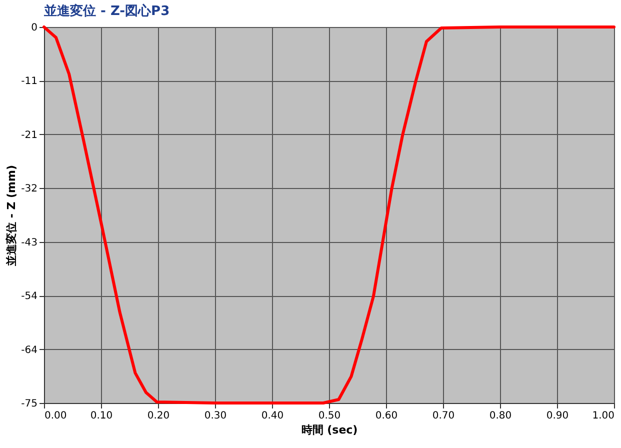  I want to click on x-tick-label: 0.10, so click(101, 416).